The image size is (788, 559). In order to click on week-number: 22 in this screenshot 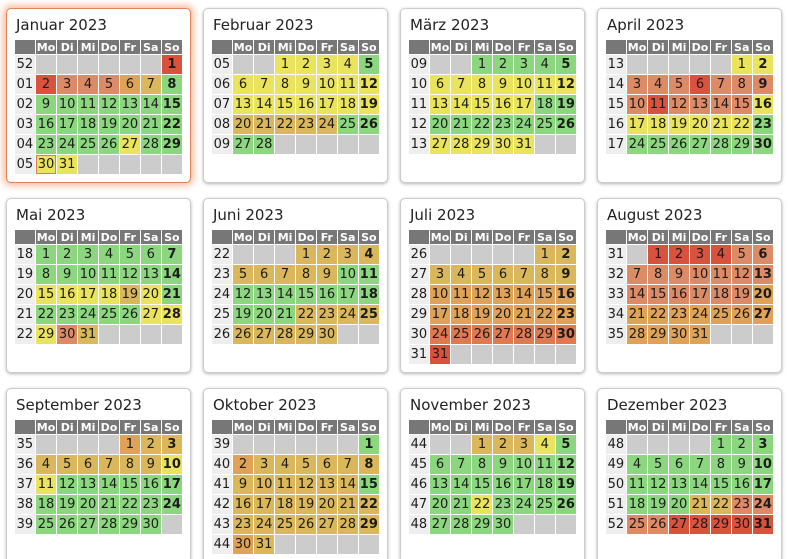, I will do `click(25, 334)`.